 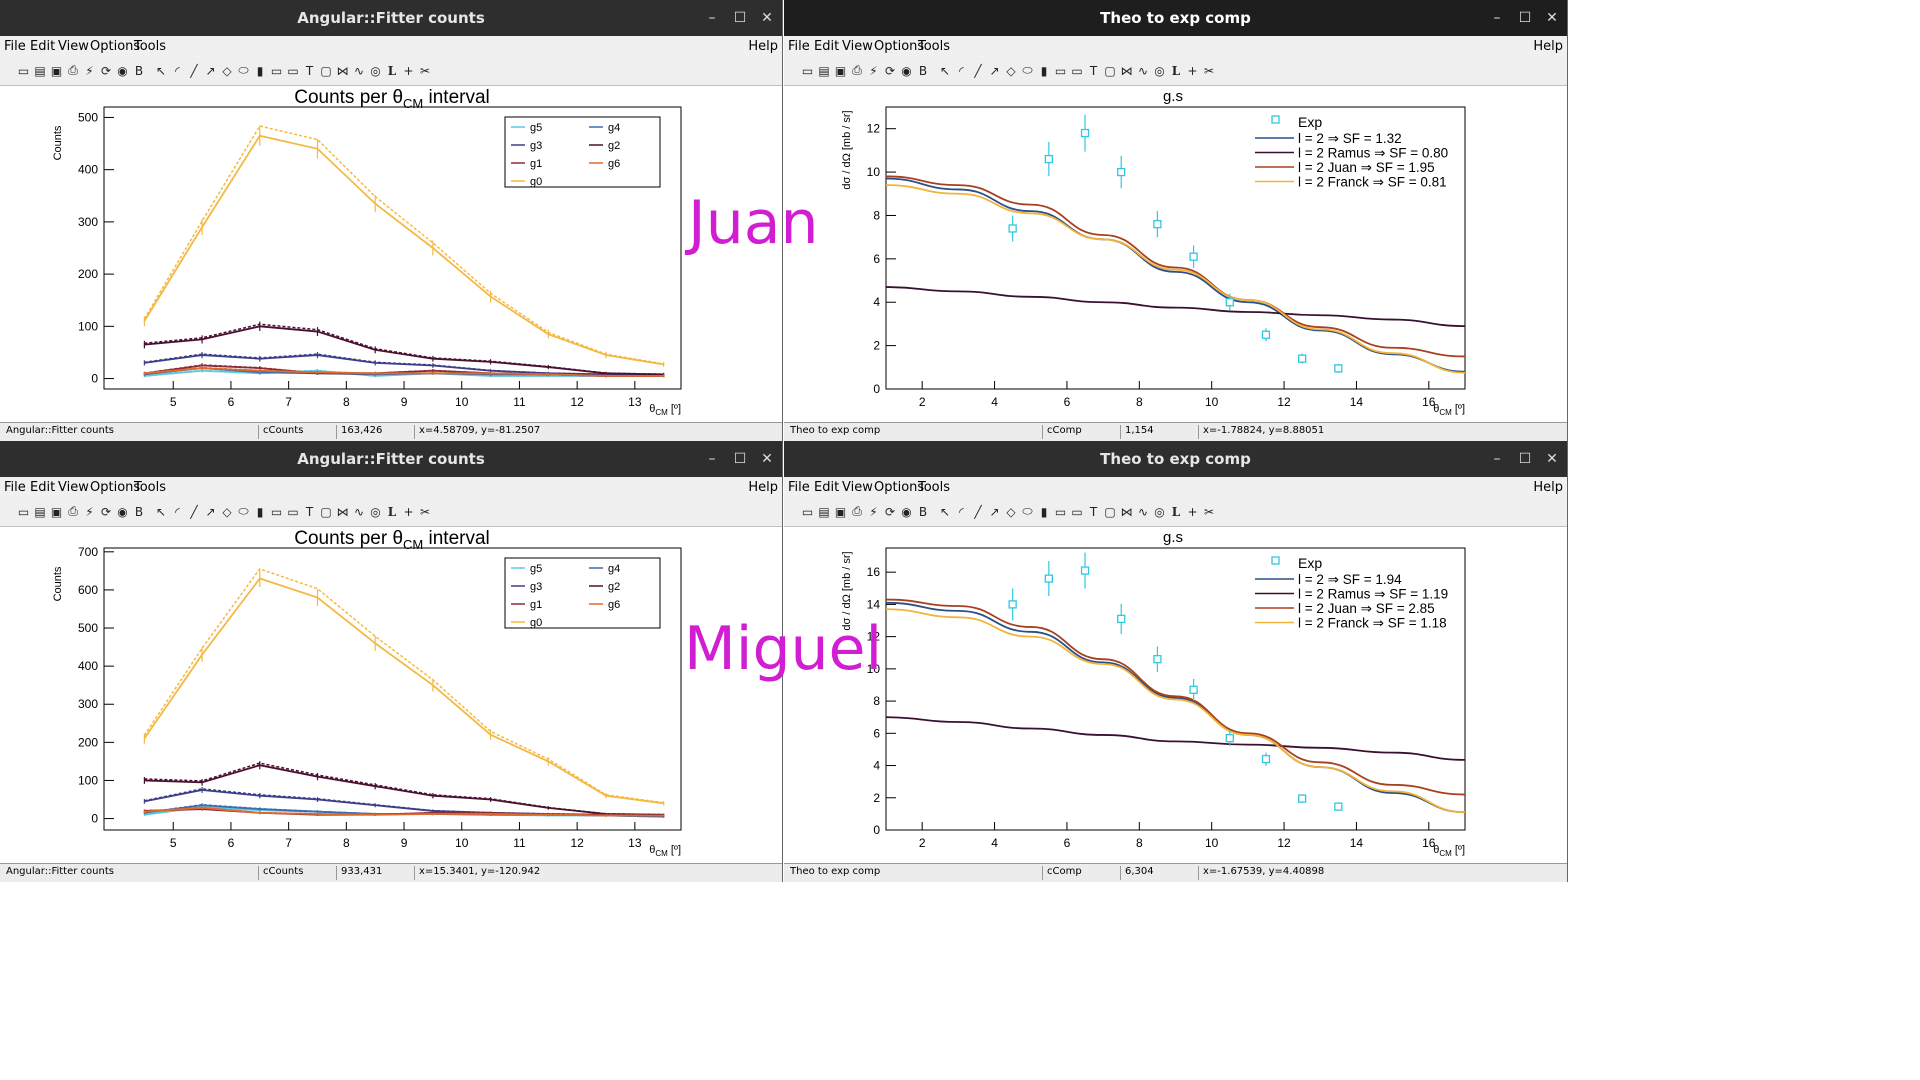 I want to click on menu-edit: Edit, so click(x=43, y=46).